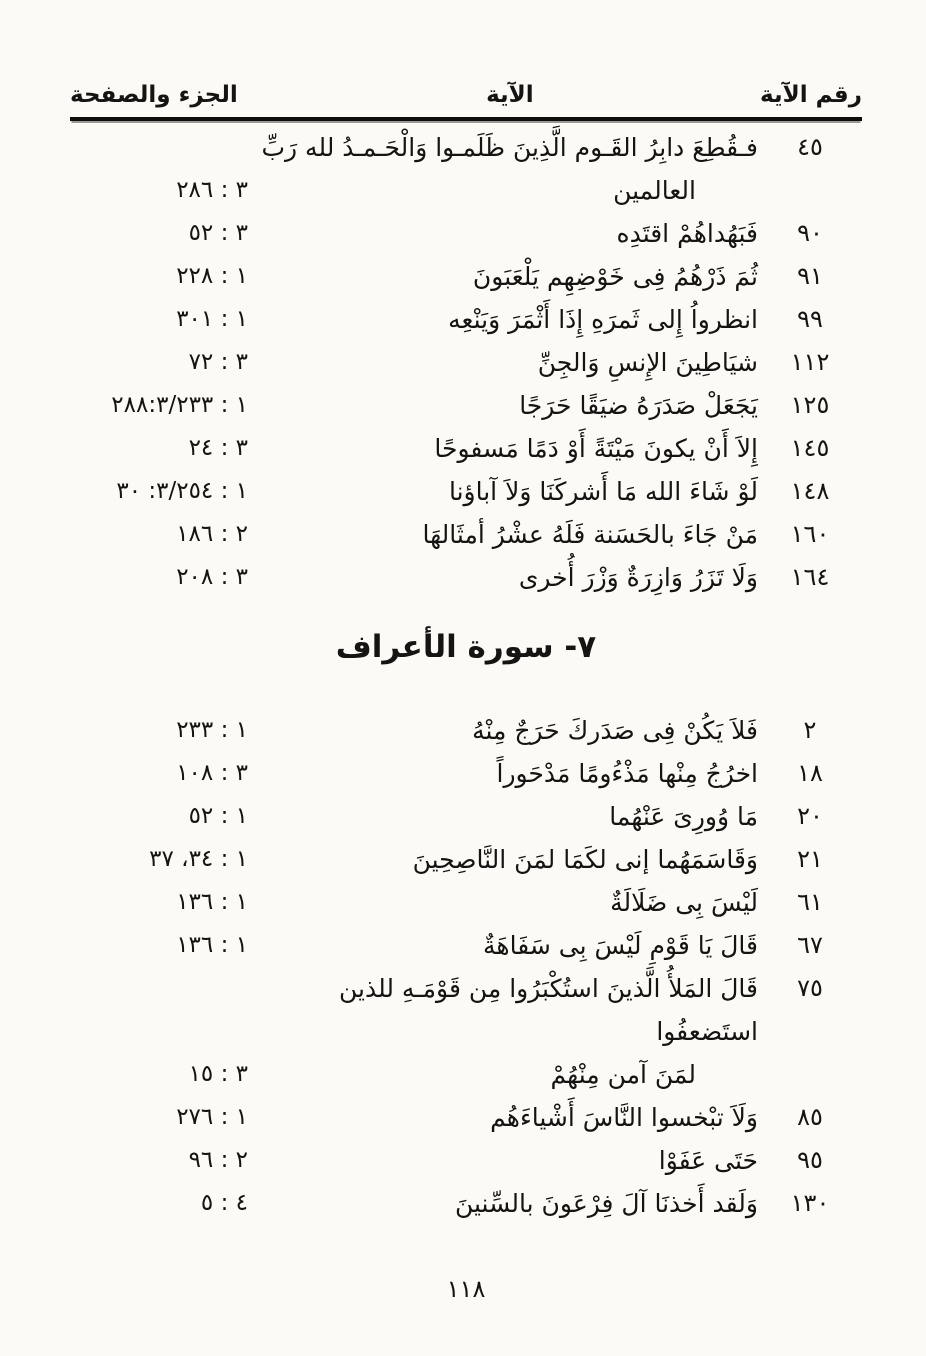 The height and width of the screenshot is (1356, 926). I want to click on juz-page-ref: ٩٦ : ٢, so click(218, 1160).